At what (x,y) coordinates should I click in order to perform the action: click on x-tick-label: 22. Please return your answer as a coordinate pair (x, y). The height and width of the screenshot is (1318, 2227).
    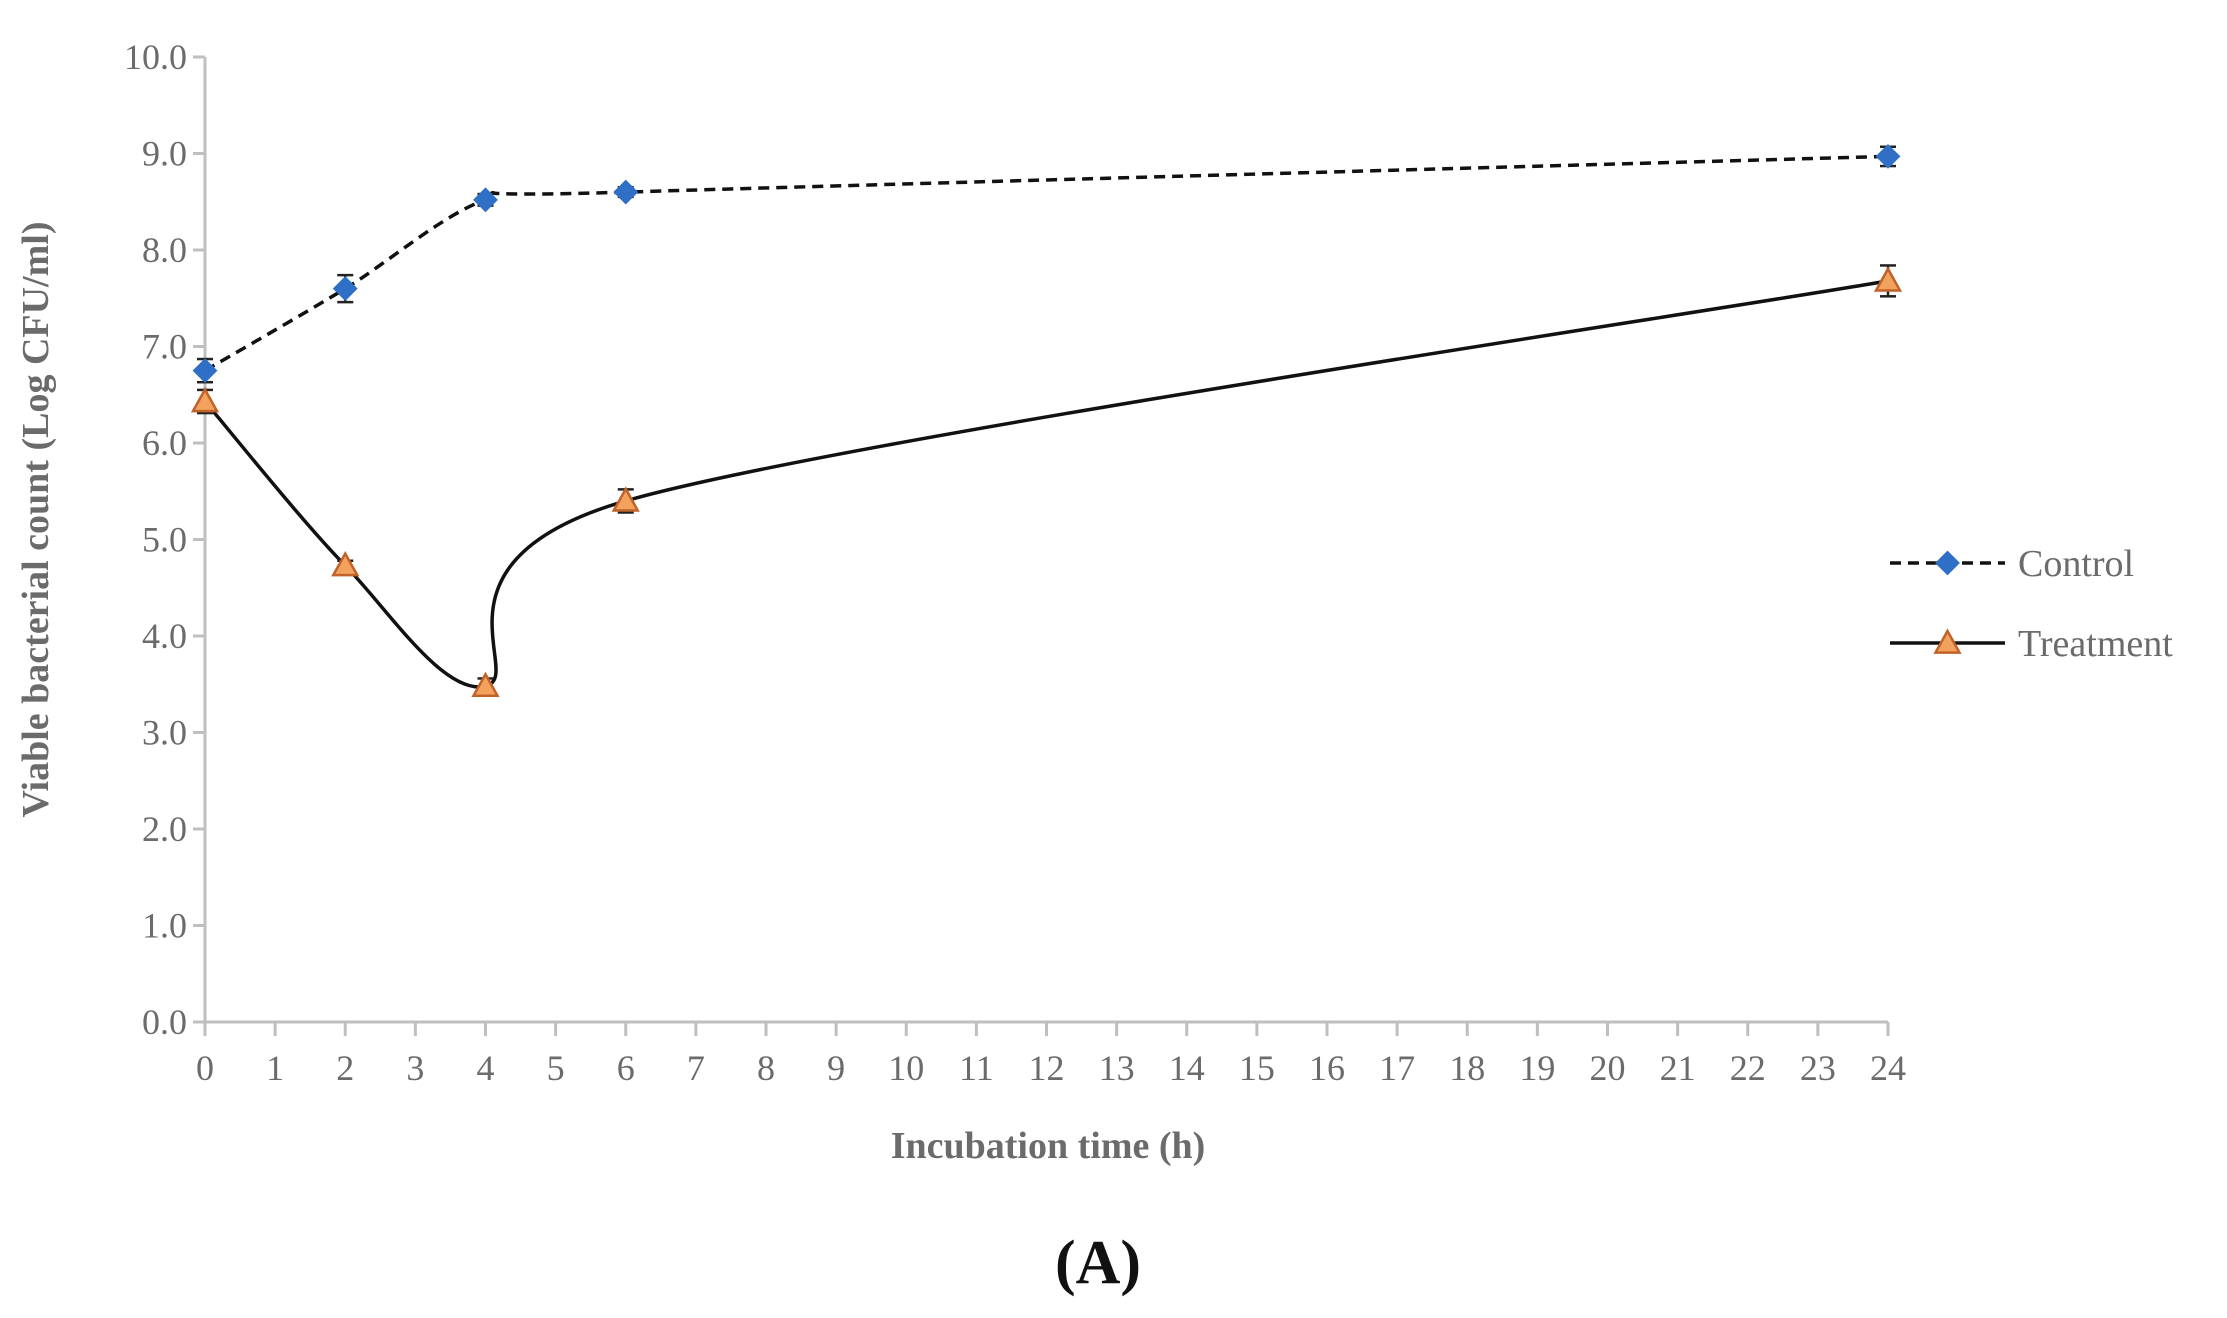
    Looking at the image, I should click on (1748, 1068).